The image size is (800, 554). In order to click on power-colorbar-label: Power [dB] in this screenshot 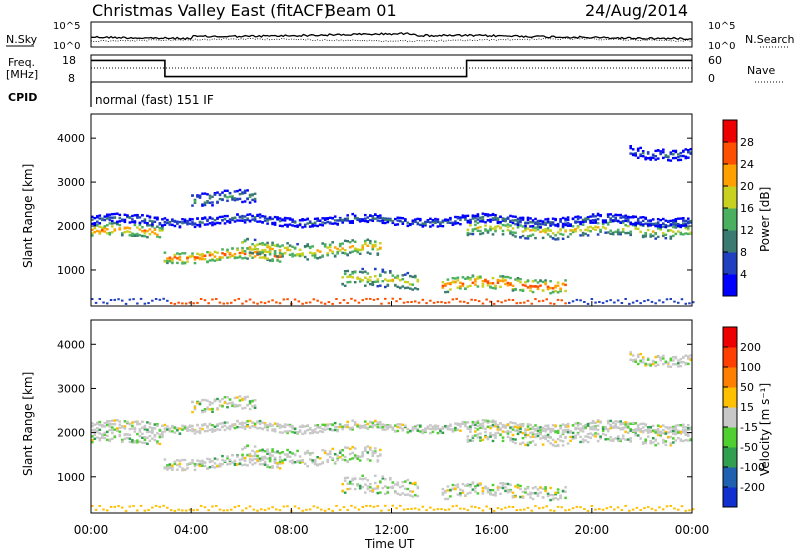, I will do `click(765, 219)`.